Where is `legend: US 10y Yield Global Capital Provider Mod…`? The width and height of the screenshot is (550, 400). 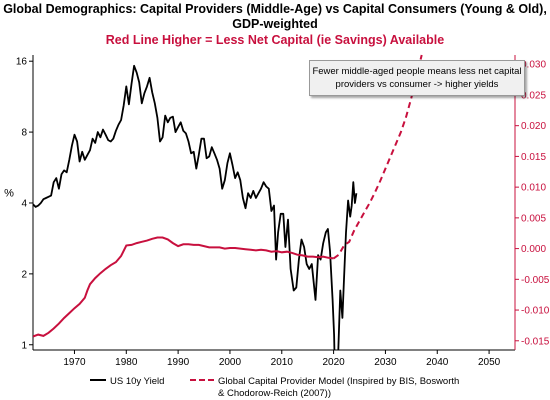
legend: US 10y Yield Global Capital Provider Mod… is located at coordinates (300, 387).